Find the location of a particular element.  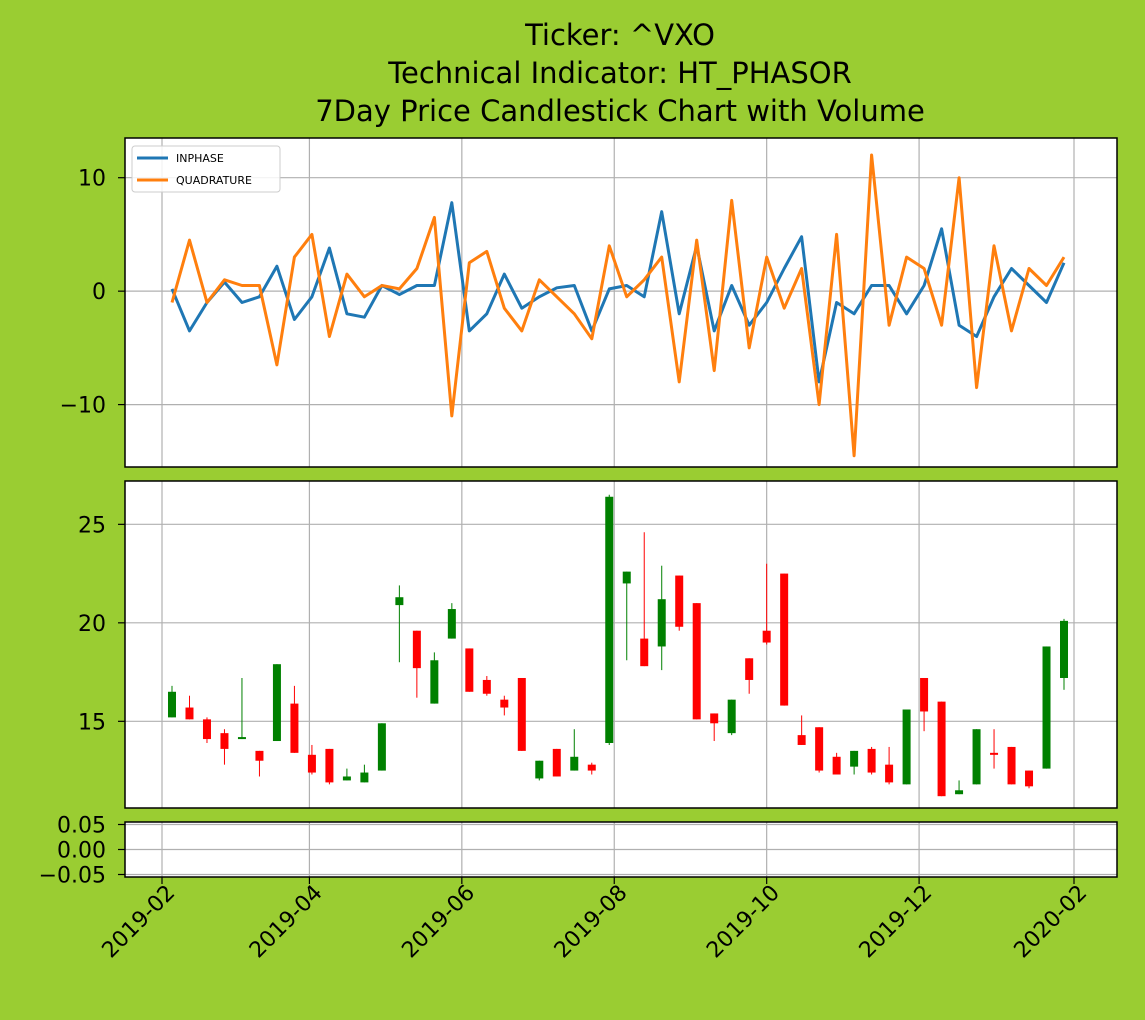

volume-y-tick-label: 0.05 is located at coordinates (81, 826).